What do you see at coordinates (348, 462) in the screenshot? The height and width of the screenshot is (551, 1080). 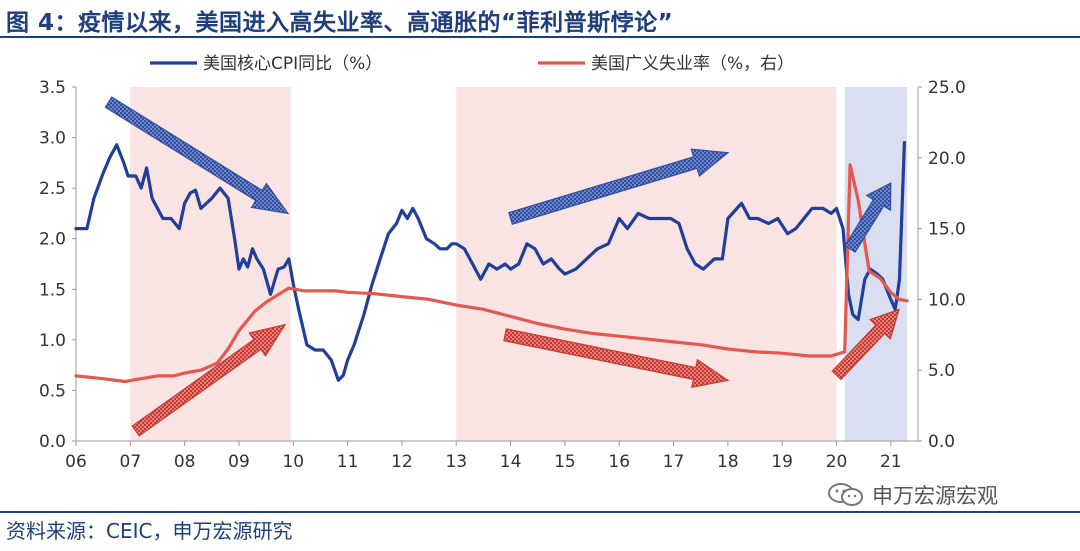 I see `x-tick-label: 11` at bounding box center [348, 462].